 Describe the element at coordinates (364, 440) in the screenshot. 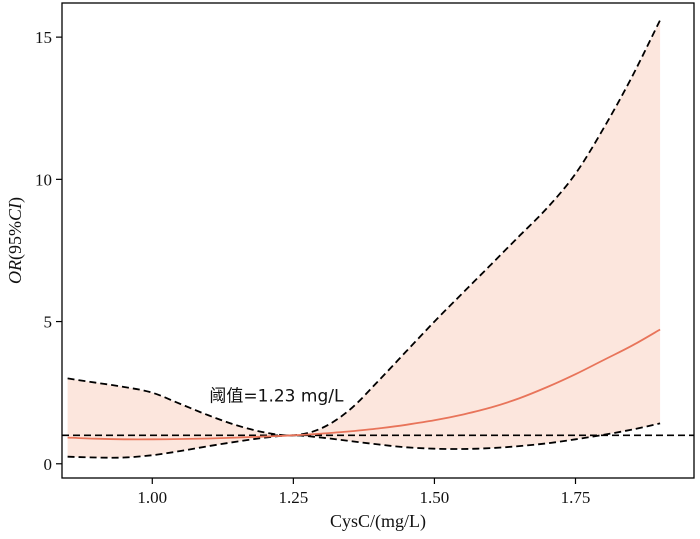

I see `lower-ci-line` at that location.